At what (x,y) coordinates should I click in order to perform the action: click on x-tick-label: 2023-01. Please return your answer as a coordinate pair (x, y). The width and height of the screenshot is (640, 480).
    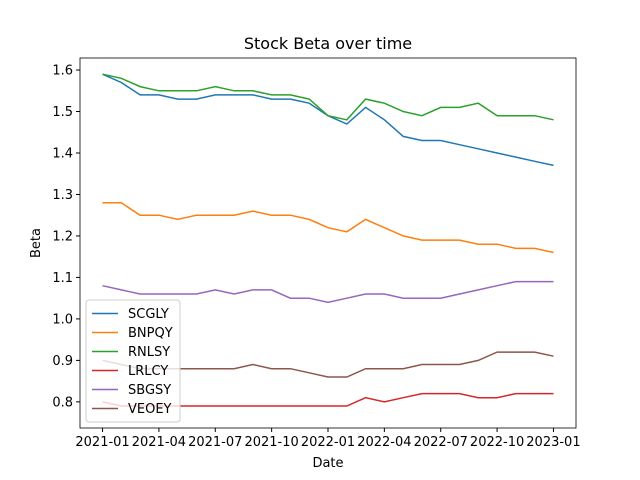
    Looking at the image, I should click on (553, 442).